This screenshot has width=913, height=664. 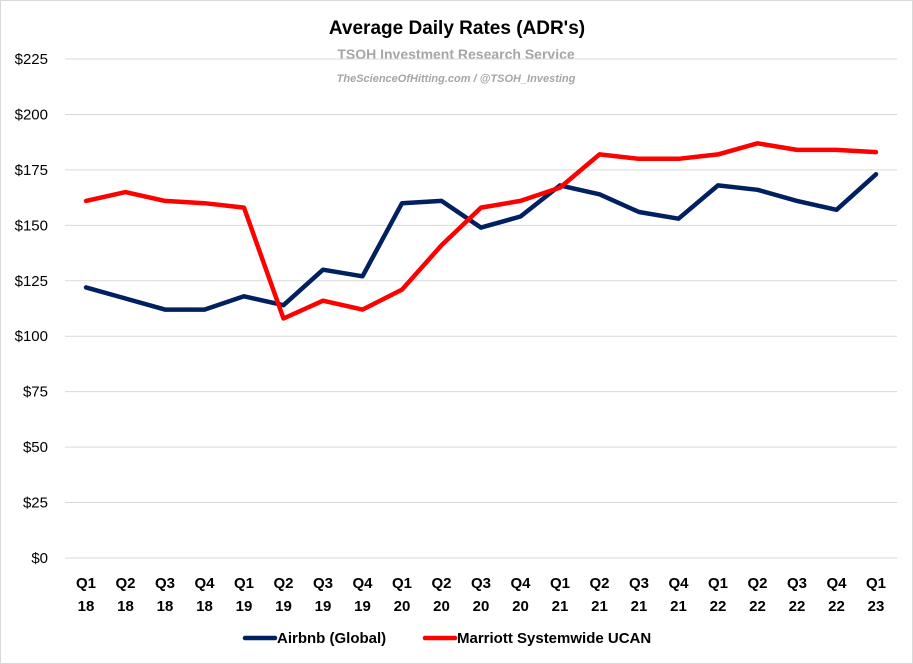 I want to click on y-tick-label: $100, so click(x=31, y=336).